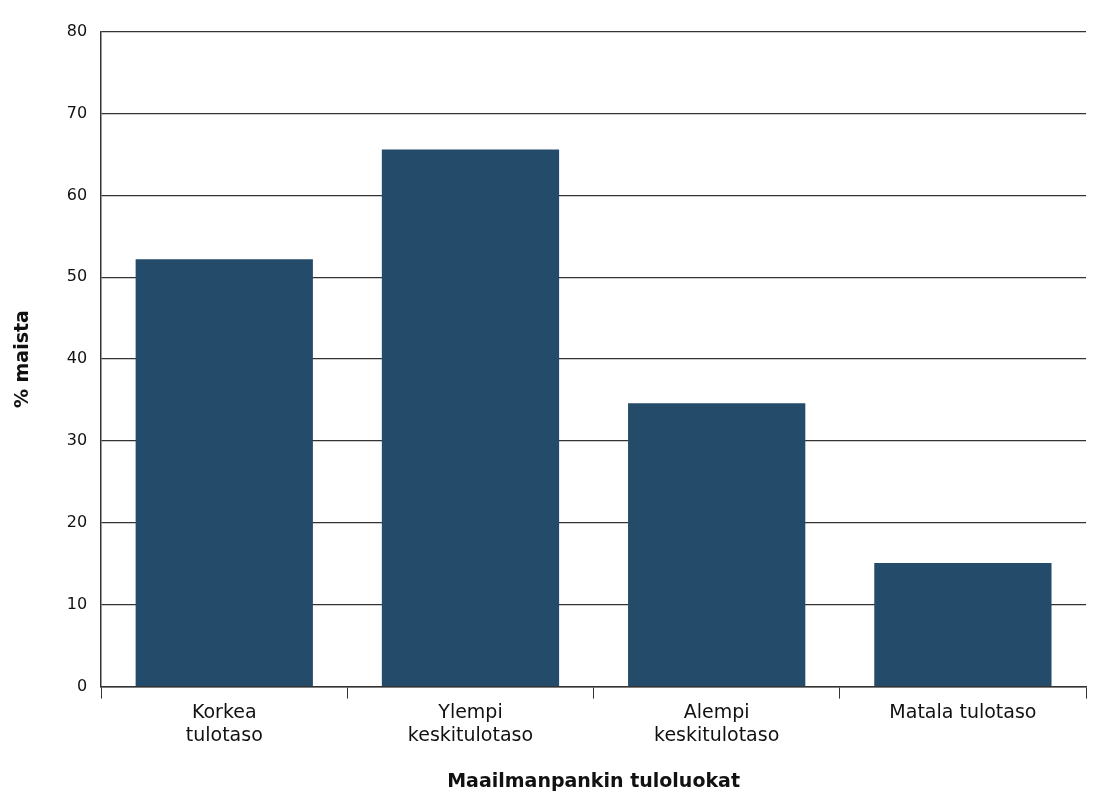  I want to click on y-tick-label: 30, so click(77, 440).